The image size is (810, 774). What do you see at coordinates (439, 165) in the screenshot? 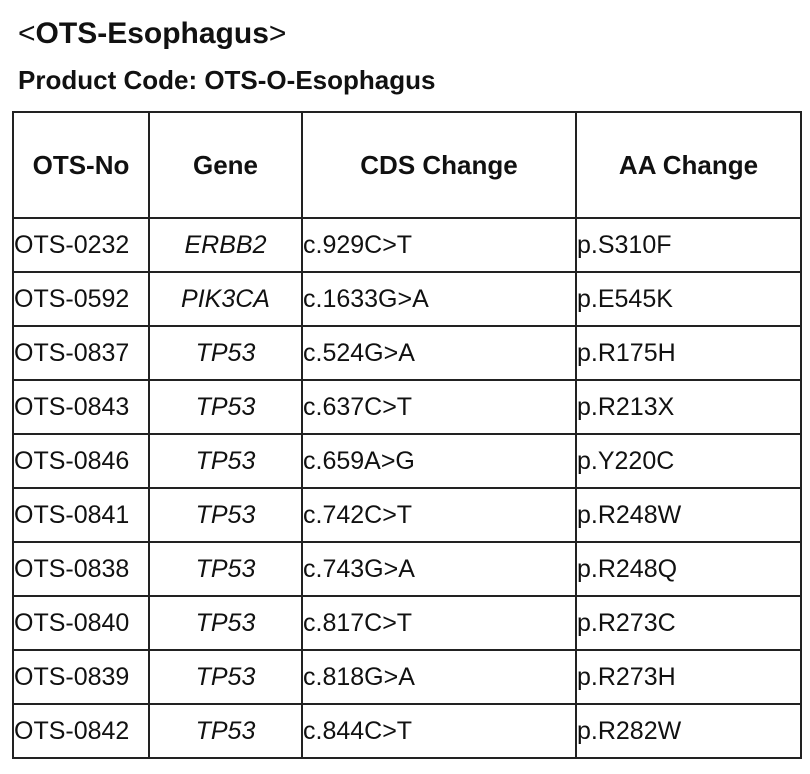
I see `header-cds-change: CDS Change` at bounding box center [439, 165].